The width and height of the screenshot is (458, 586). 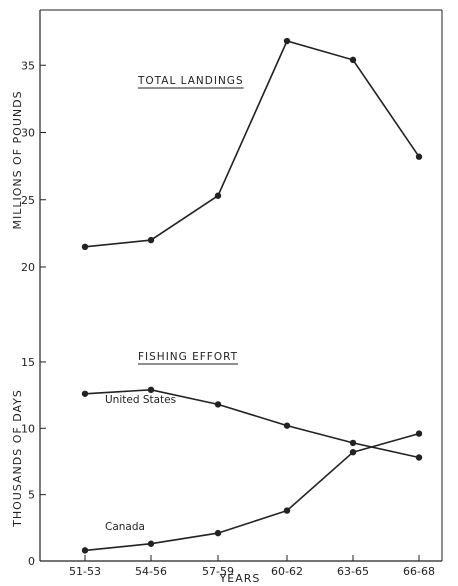 I want to click on x-tick-label: 66-68, so click(x=419, y=571).